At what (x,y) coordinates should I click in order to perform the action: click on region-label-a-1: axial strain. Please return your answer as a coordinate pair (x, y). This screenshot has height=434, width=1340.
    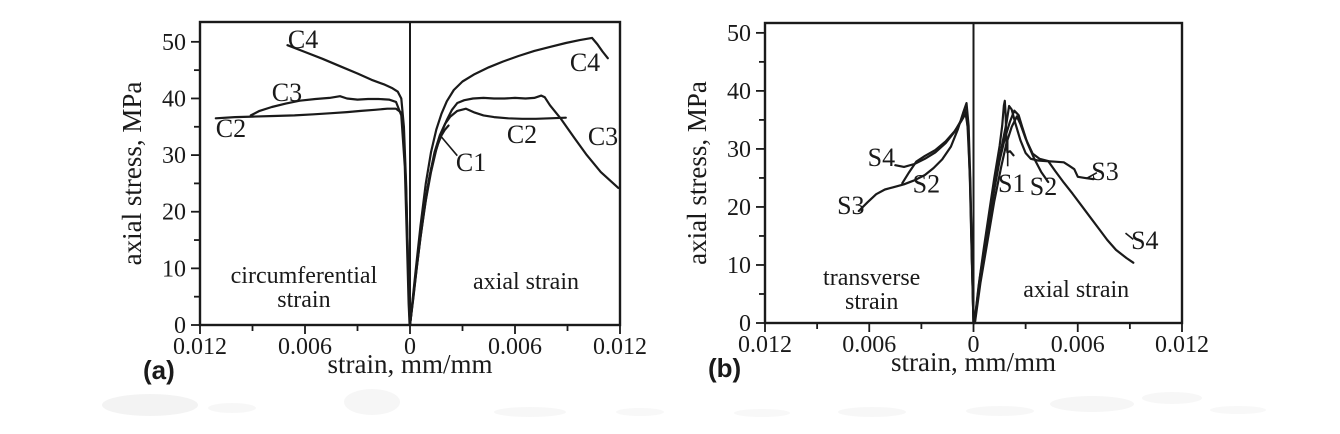
    Looking at the image, I should click on (526, 282).